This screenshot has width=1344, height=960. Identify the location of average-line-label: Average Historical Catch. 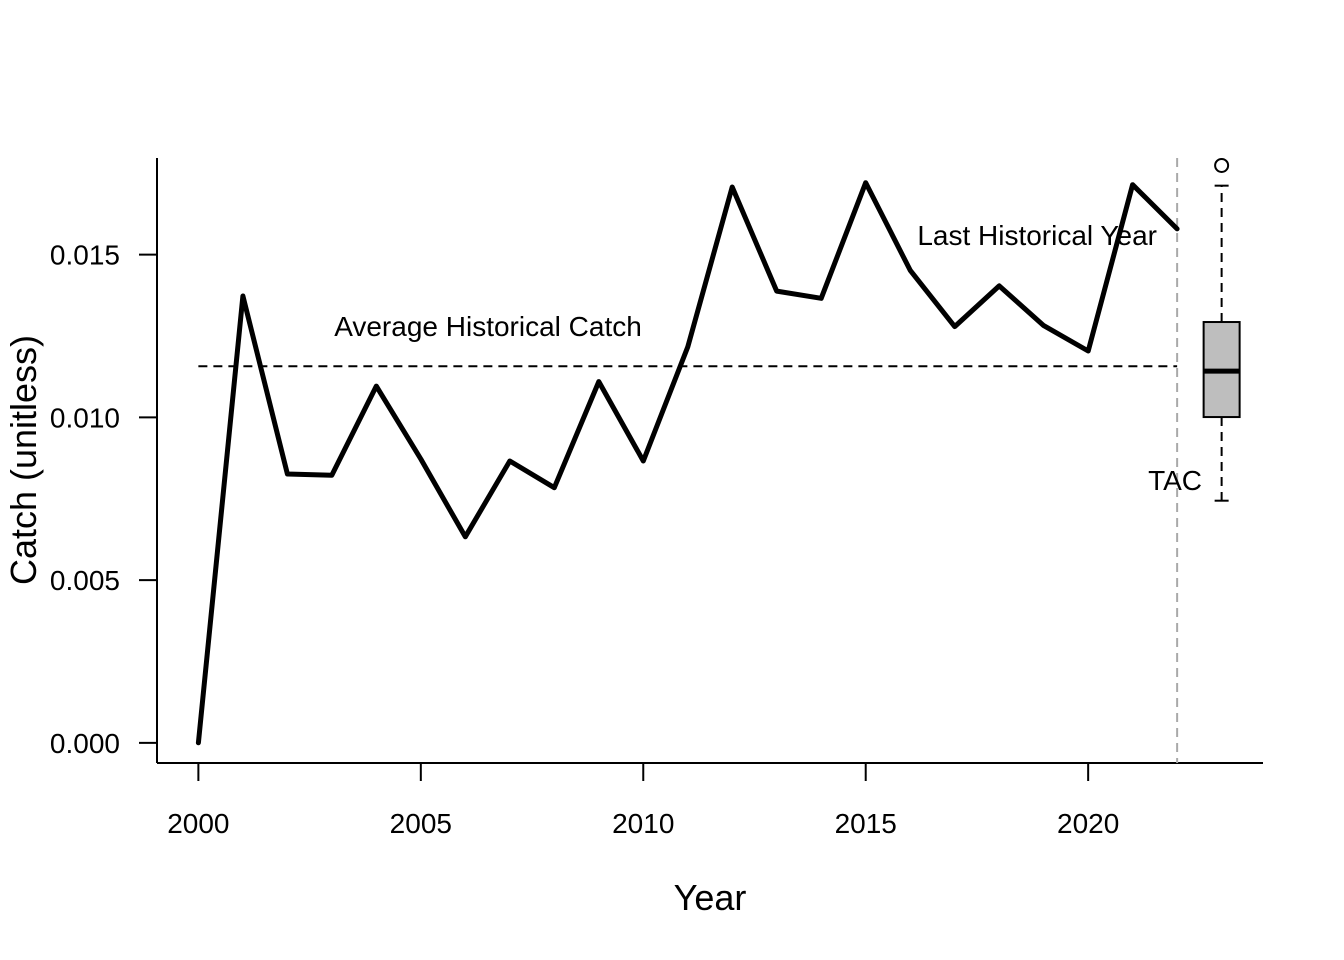
(488, 326).